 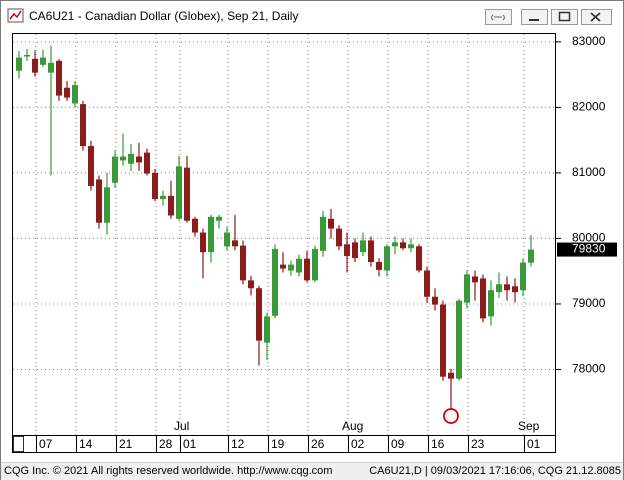 What do you see at coordinates (589, 303) in the screenshot?
I see `y-tick-label: 79000` at bounding box center [589, 303].